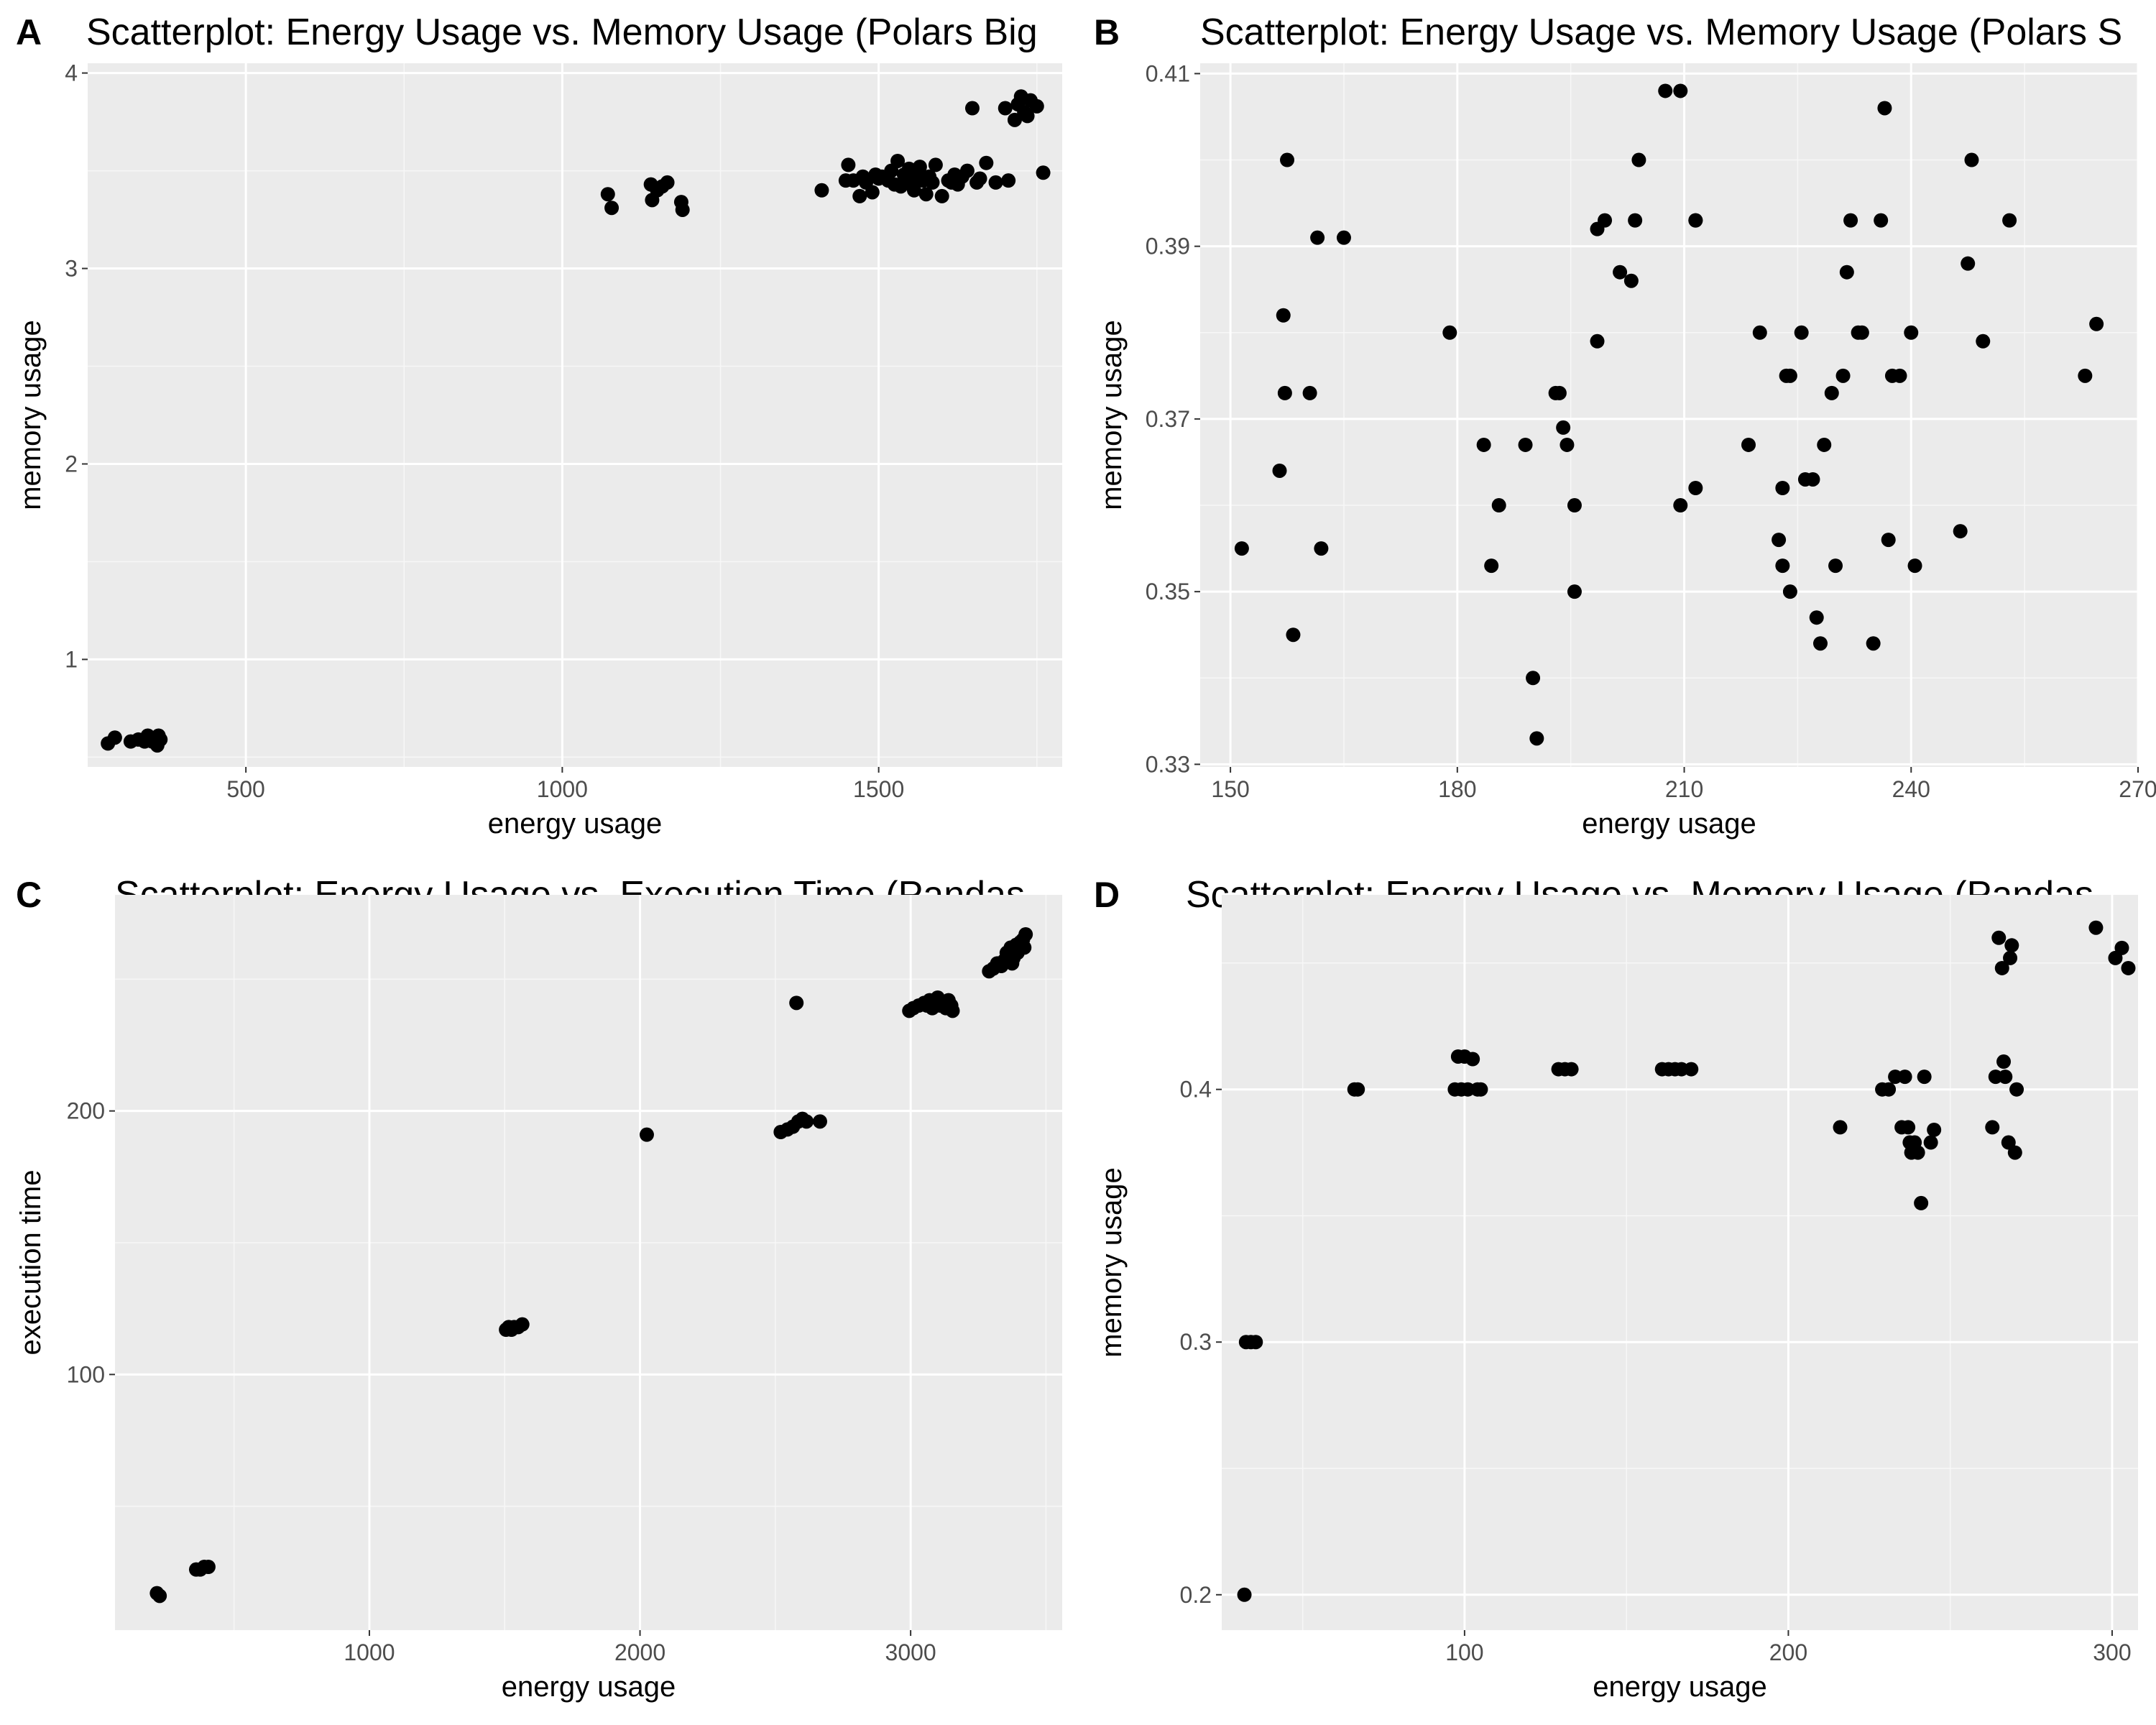 This screenshot has width=2156, height=1725. What do you see at coordinates (1457, 789) in the screenshot?
I see `x-tick-label: 180` at bounding box center [1457, 789].